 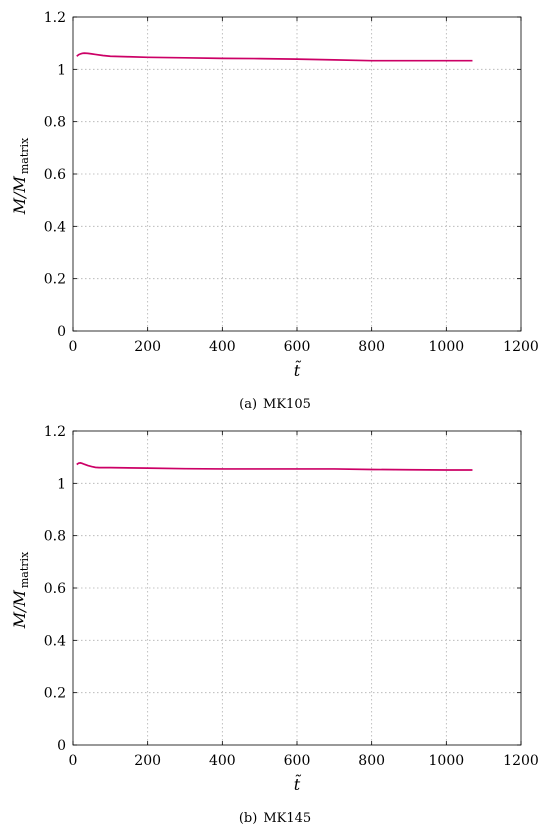 I want to click on caption-name: MK105, so click(x=287, y=404).